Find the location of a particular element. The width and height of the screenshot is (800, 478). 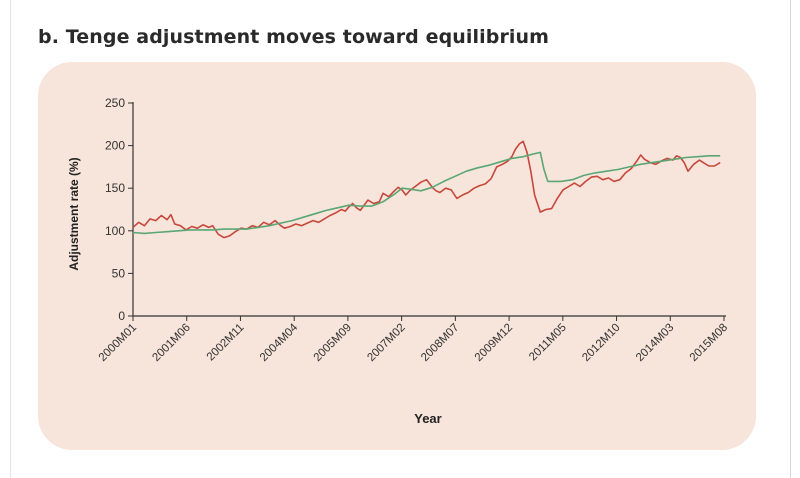

x-tick-label: 2005M09 is located at coordinates (333, 343).